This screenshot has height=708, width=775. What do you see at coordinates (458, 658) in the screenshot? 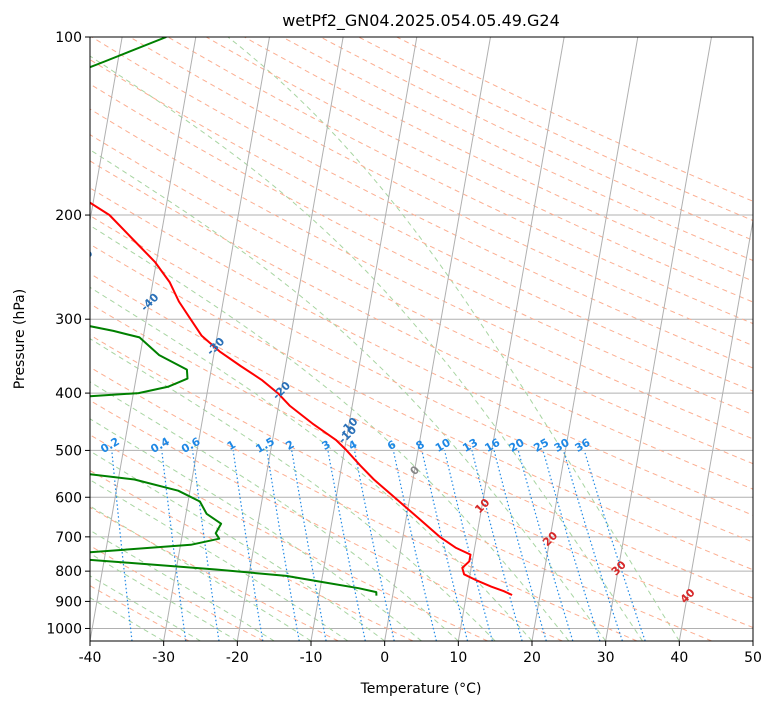
I see `x-tick-label: 10` at bounding box center [458, 658].